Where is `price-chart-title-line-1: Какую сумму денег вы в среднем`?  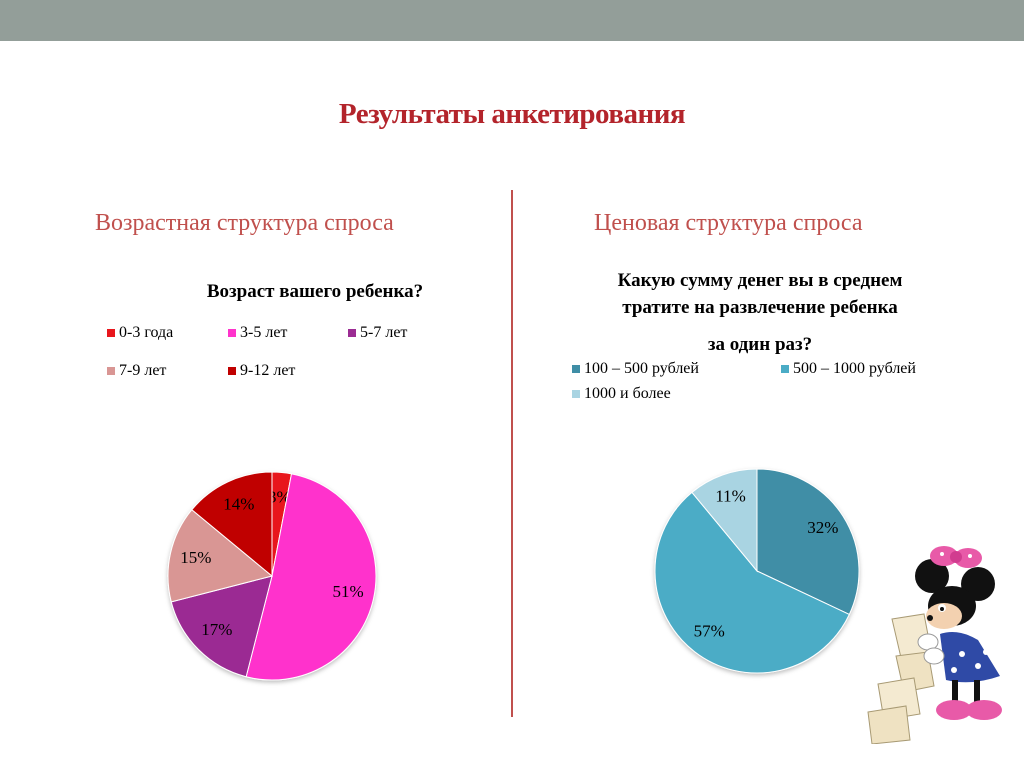 price-chart-title-line-1: Какую сумму денег вы в среднем is located at coordinates (760, 280).